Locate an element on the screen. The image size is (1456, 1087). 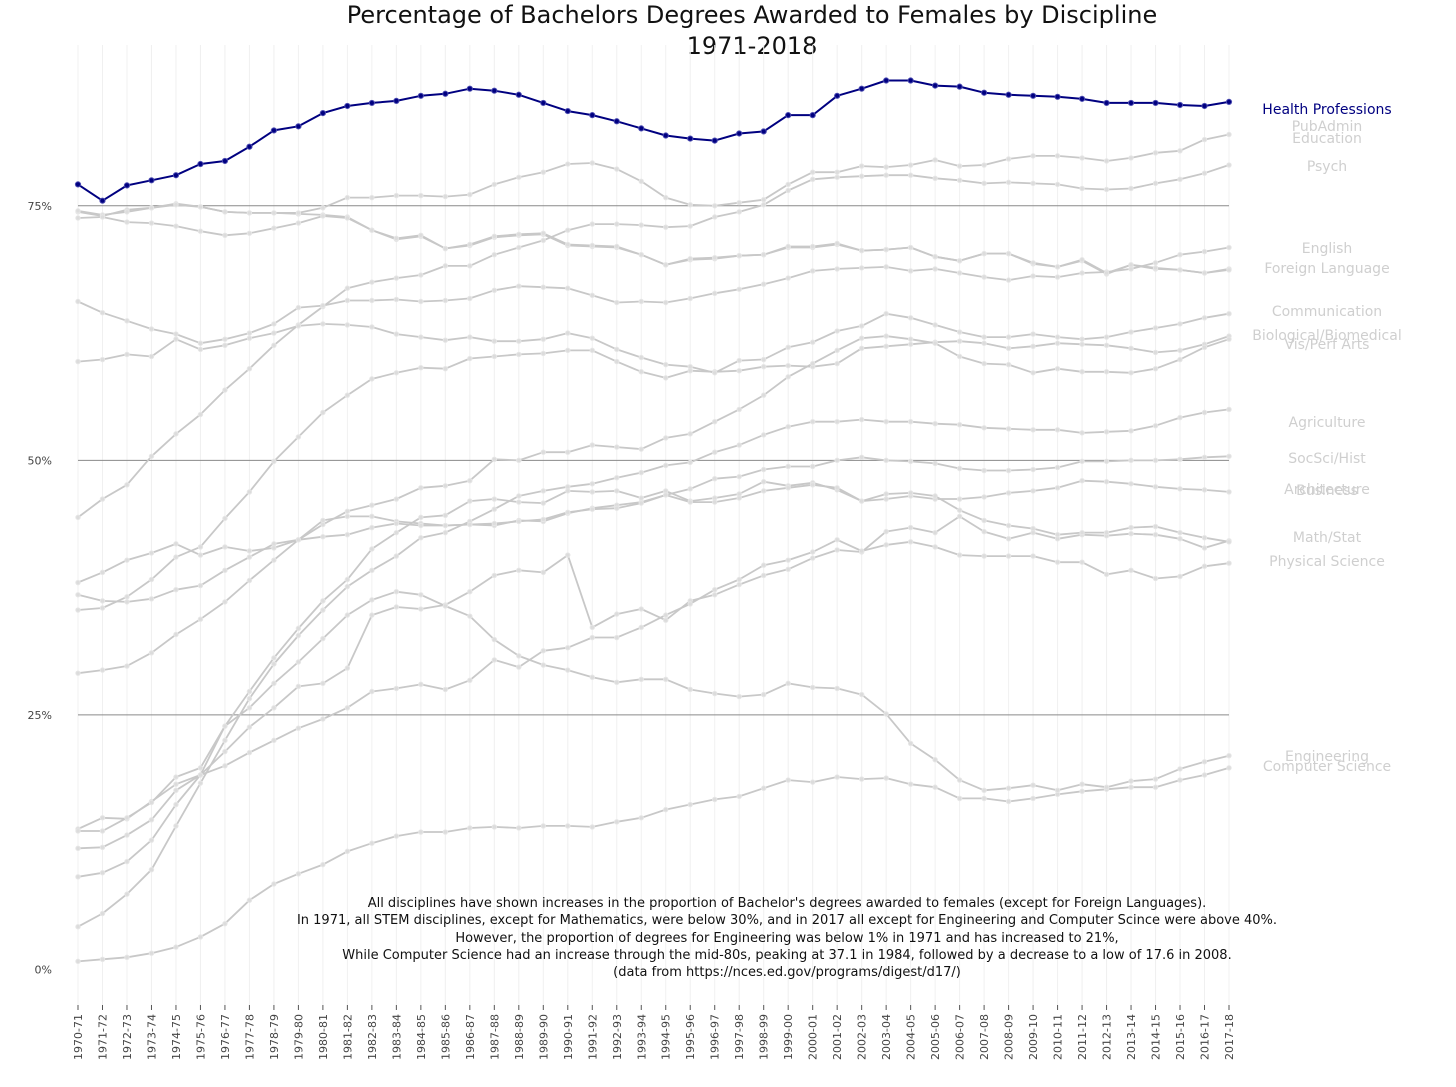
x-tick-label: 1970-71 is located at coordinates (78, 1037).